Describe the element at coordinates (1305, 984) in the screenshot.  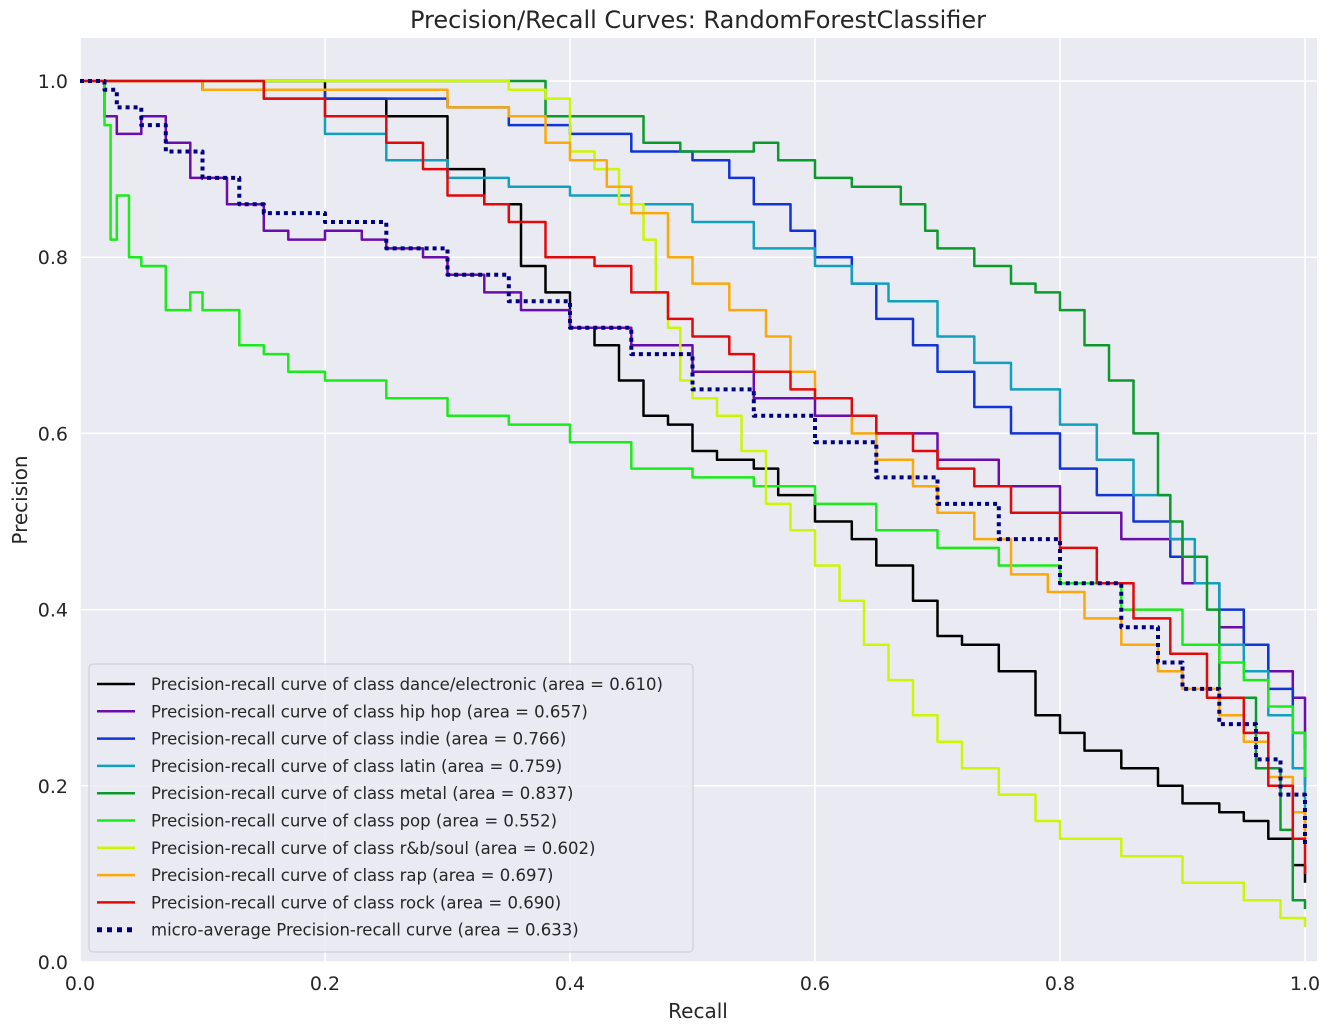
I see `x-tick-label: 1.0` at that location.